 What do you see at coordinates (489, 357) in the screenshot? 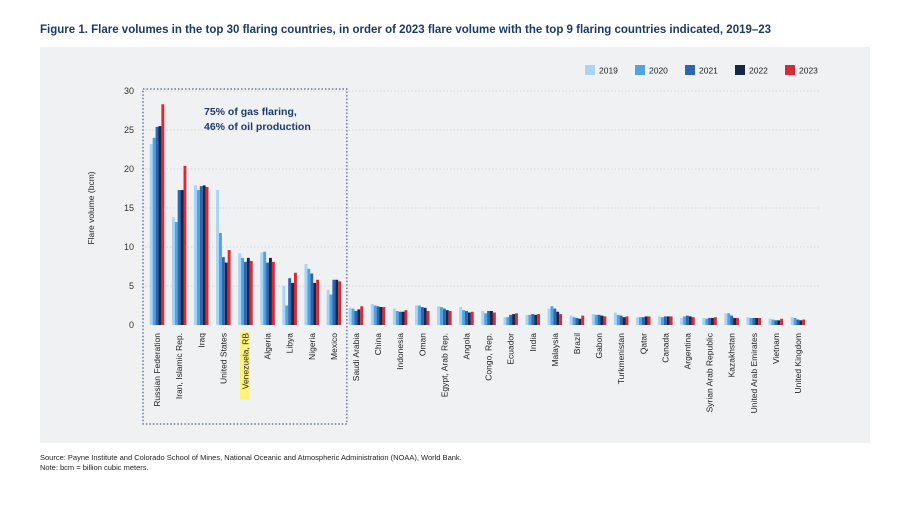
I see `category-label: Congo, Rep.` at bounding box center [489, 357].